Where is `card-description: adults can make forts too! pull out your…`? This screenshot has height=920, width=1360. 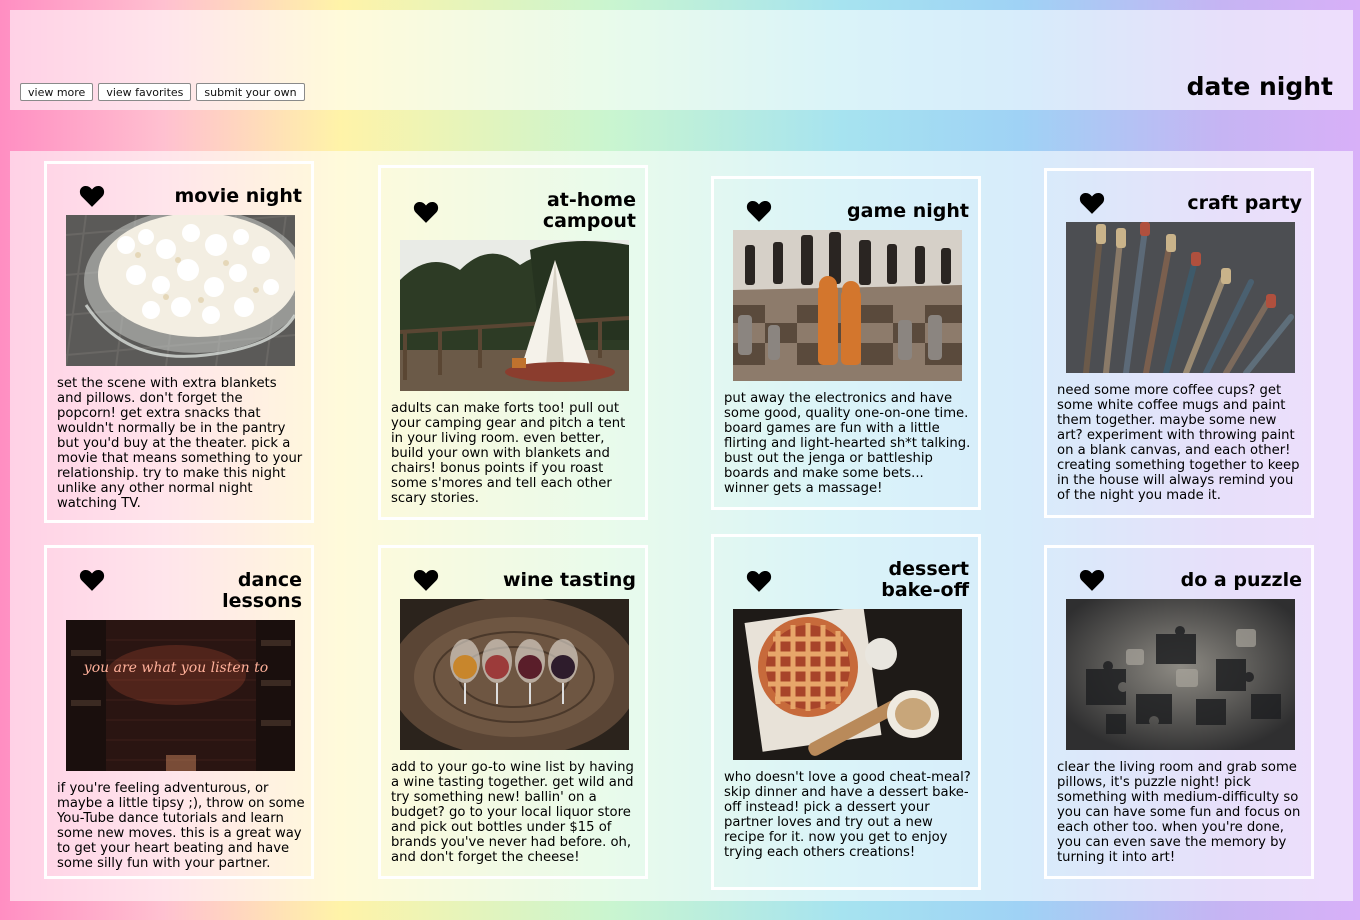
card-description: adults can make forts too! pull out your… is located at coordinates (508, 453).